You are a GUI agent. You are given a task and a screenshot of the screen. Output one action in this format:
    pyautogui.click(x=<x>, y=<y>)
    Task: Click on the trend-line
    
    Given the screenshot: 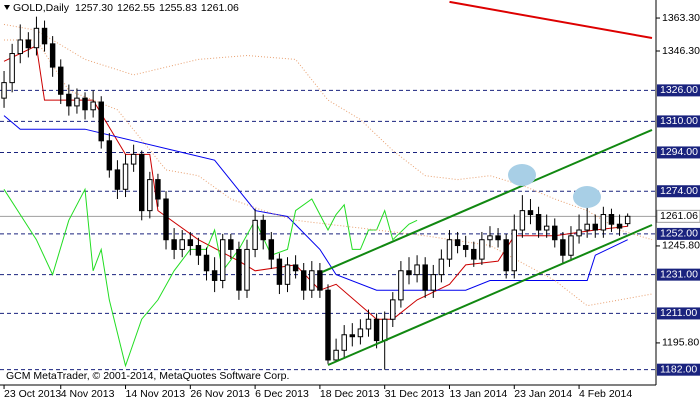 What is the action you would take?
    pyautogui.click(x=551, y=19)
    